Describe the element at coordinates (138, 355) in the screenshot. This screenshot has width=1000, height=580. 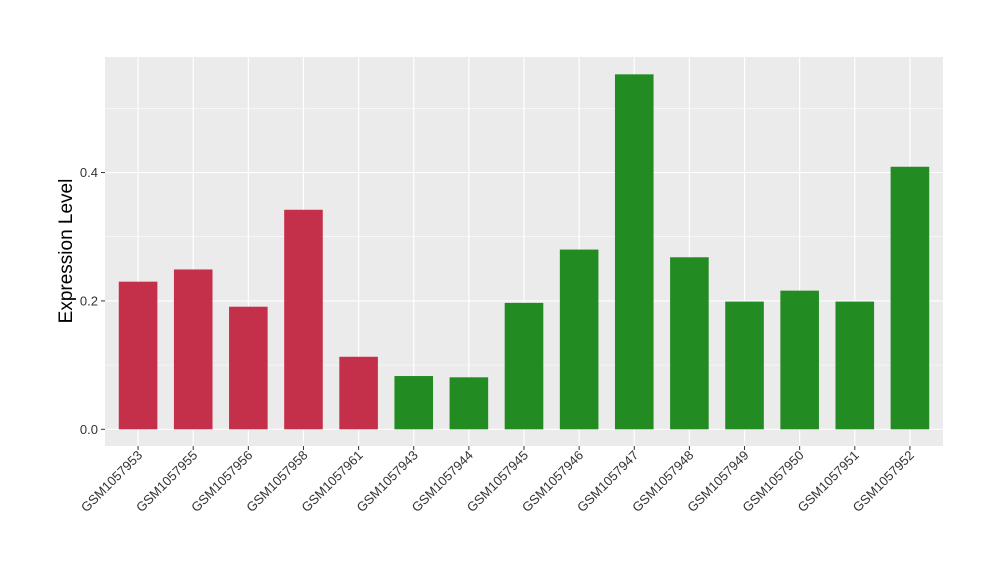
I see `bar-GSM1057953` at that location.